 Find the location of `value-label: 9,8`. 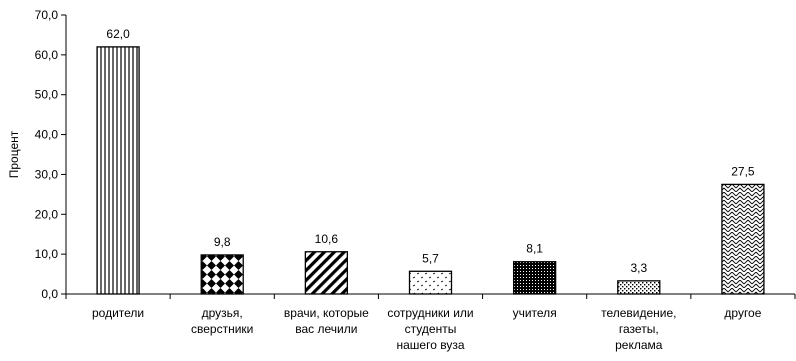

value-label: 9,8 is located at coordinates (222, 242).